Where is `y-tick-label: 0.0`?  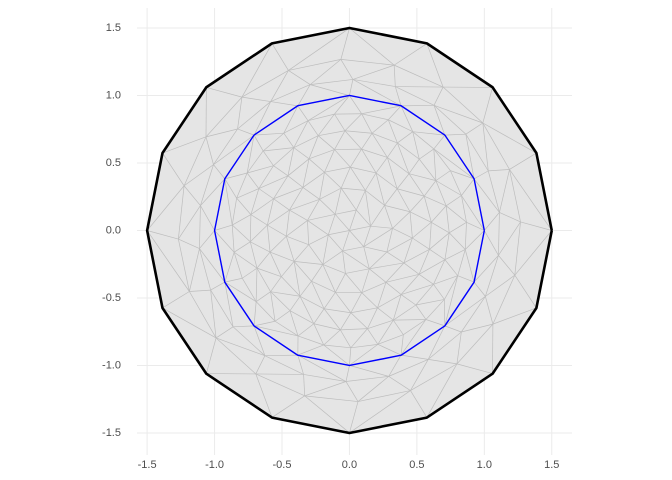 y-tick-label: 0.0 is located at coordinates (113, 230).